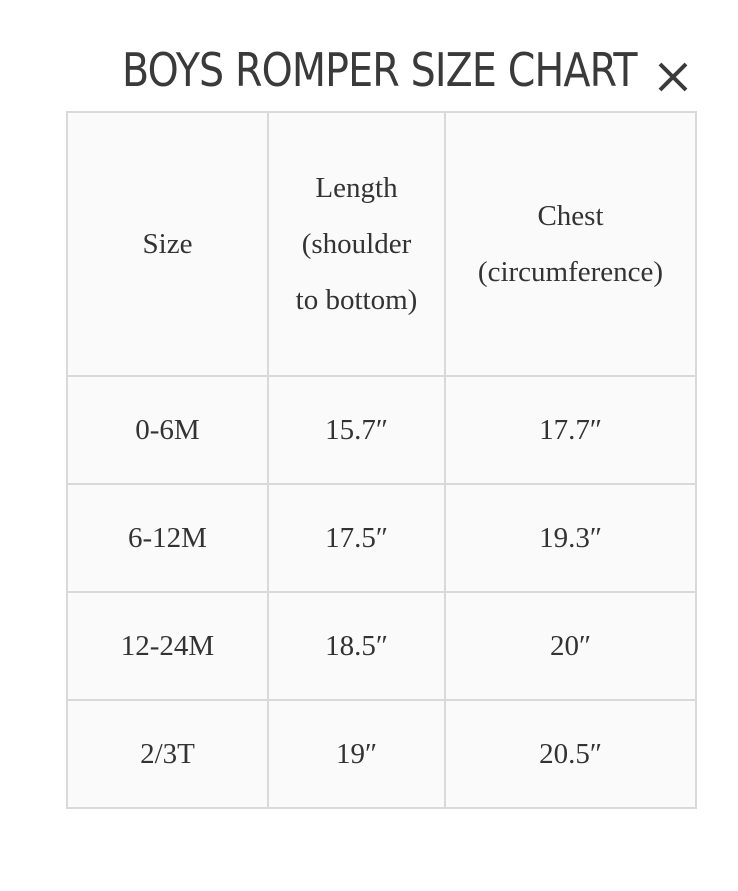 Image resolution: width=738 pixels, height=891 pixels. I want to click on header-size-text: Size, so click(167, 244).